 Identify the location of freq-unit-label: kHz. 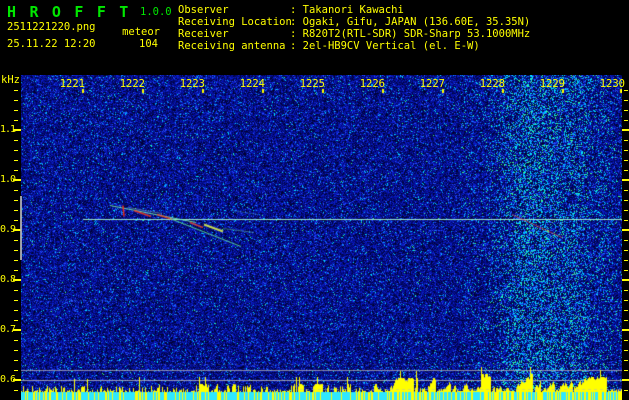
(10, 80).